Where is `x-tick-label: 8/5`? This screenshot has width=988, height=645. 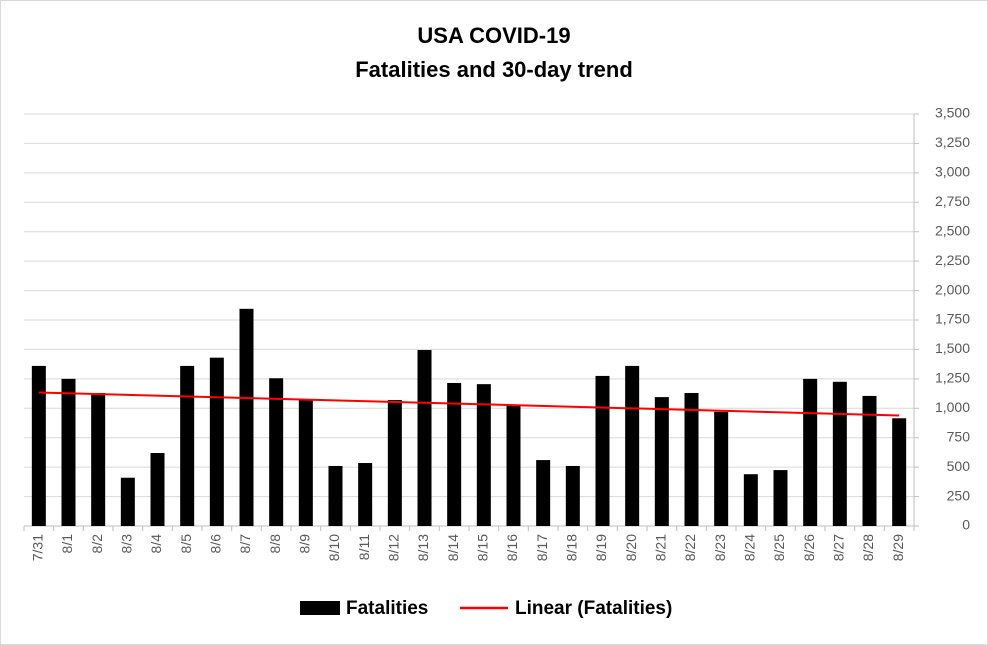 x-tick-label: 8/5 is located at coordinates (186, 544).